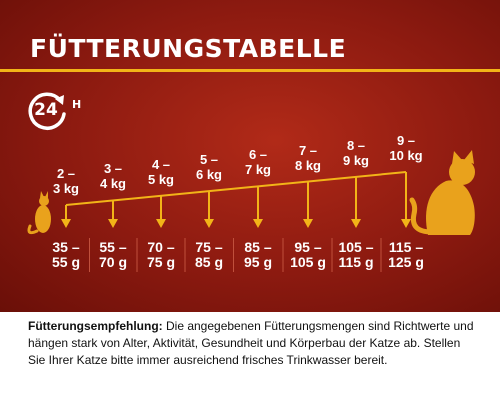 Image resolution: width=500 pixels, height=400 pixels. I want to click on amount-label: 55 –70 g, so click(113, 255).